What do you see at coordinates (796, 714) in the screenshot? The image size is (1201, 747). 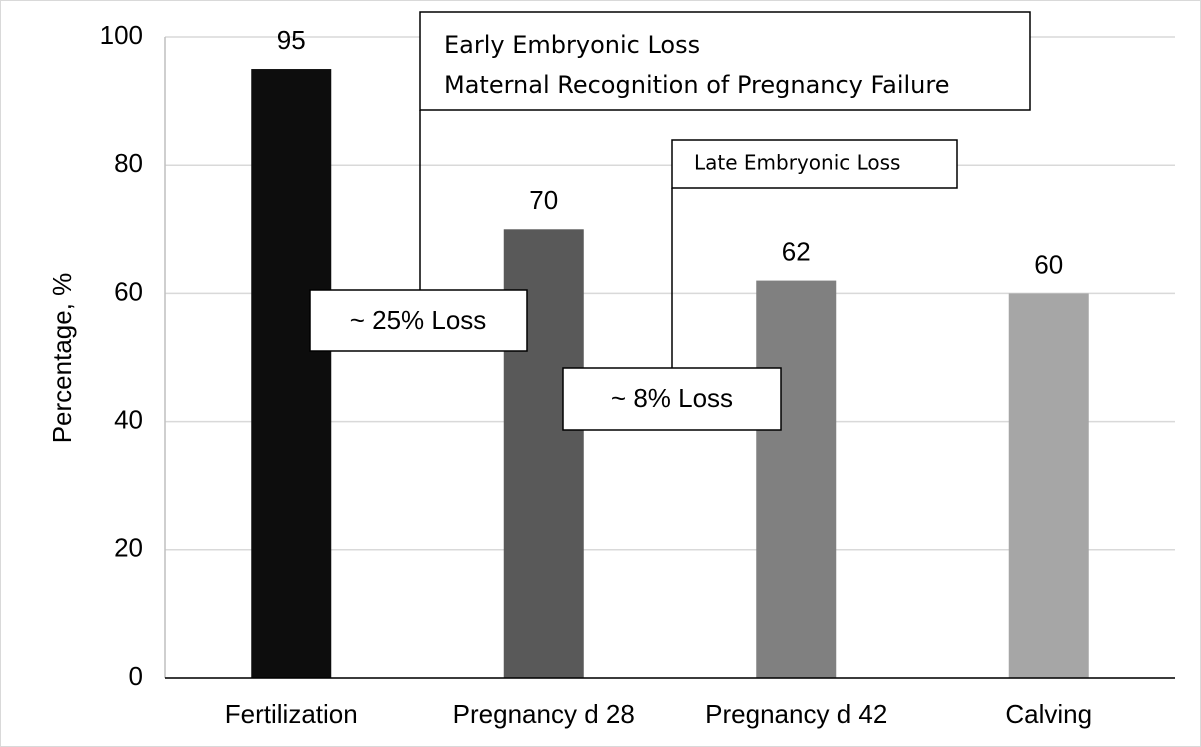 I see `x-tick-label: Pregnancy d 42` at bounding box center [796, 714].